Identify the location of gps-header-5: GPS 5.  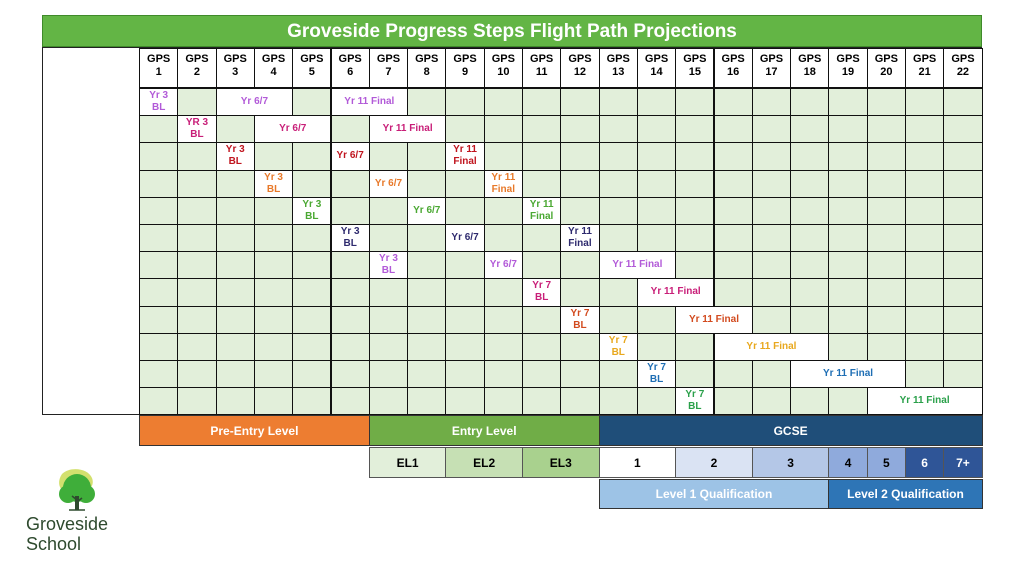
(312, 68).